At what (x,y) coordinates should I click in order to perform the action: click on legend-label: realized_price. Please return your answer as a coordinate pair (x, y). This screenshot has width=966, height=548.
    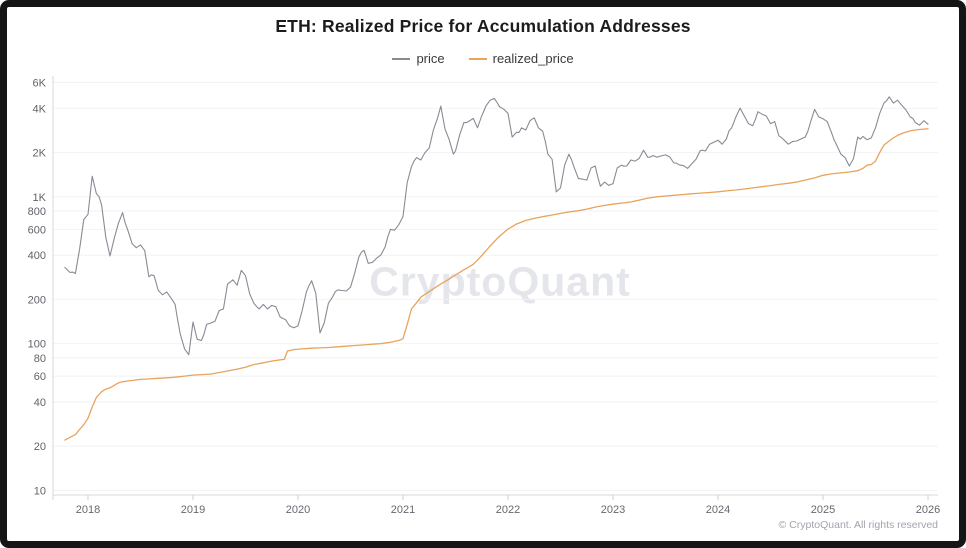
    Looking at the image, I should click on (533, 58).